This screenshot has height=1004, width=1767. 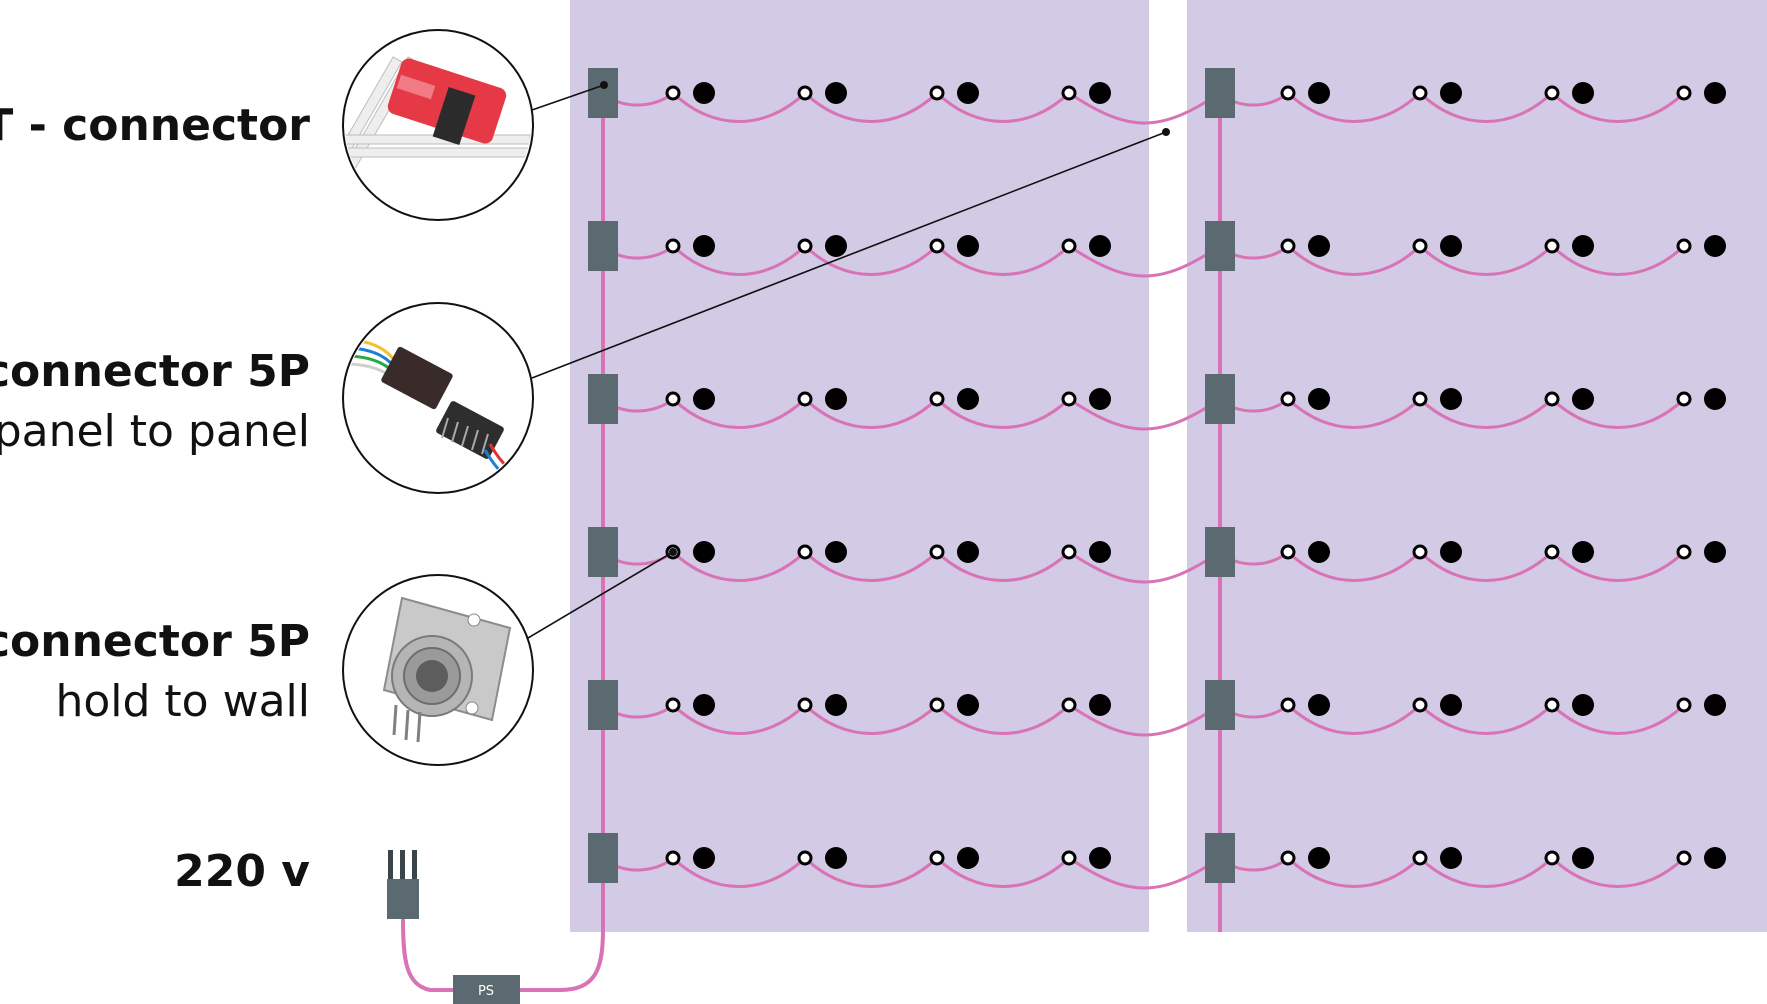 I want to click on connector-5p-panel-label: connector 5P, so click(x=155, y=371).